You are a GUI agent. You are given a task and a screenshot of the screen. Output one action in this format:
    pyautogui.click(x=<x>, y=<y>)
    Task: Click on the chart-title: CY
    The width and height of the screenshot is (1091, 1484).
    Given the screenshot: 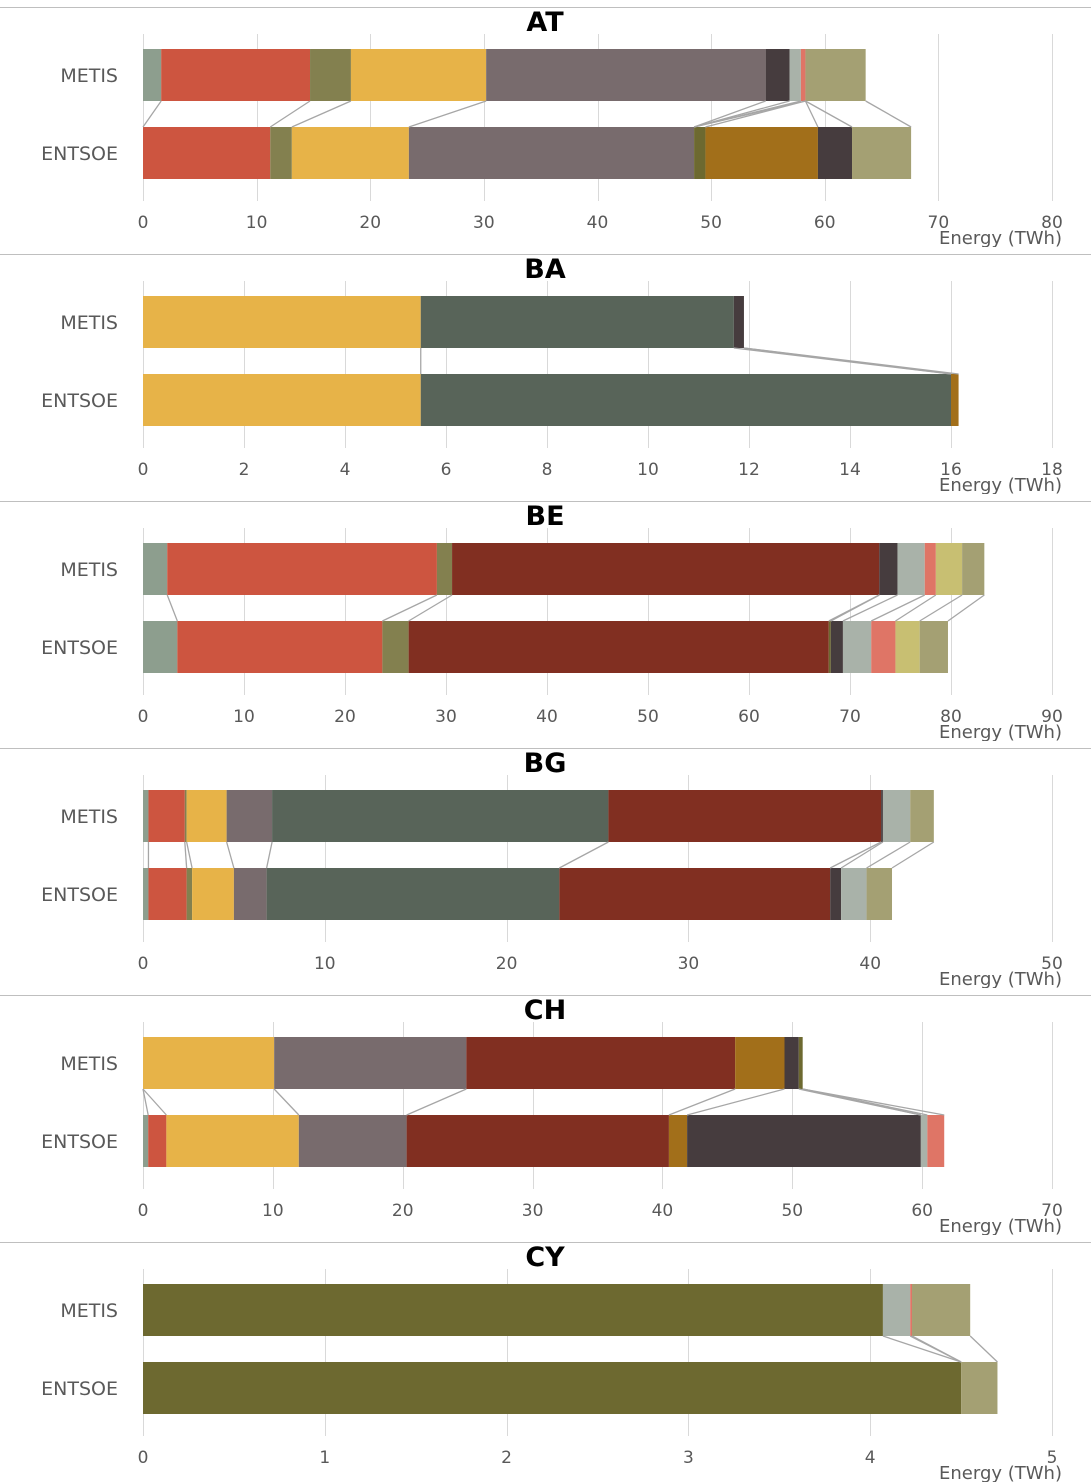 What is the action you would take?
    pyautogui.click(x=545, y=1257)
    